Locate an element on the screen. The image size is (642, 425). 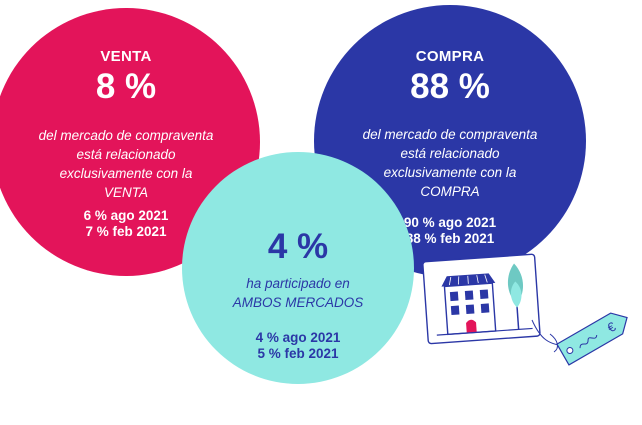
house-card-illustration: € is located at coordinates (525, 309).